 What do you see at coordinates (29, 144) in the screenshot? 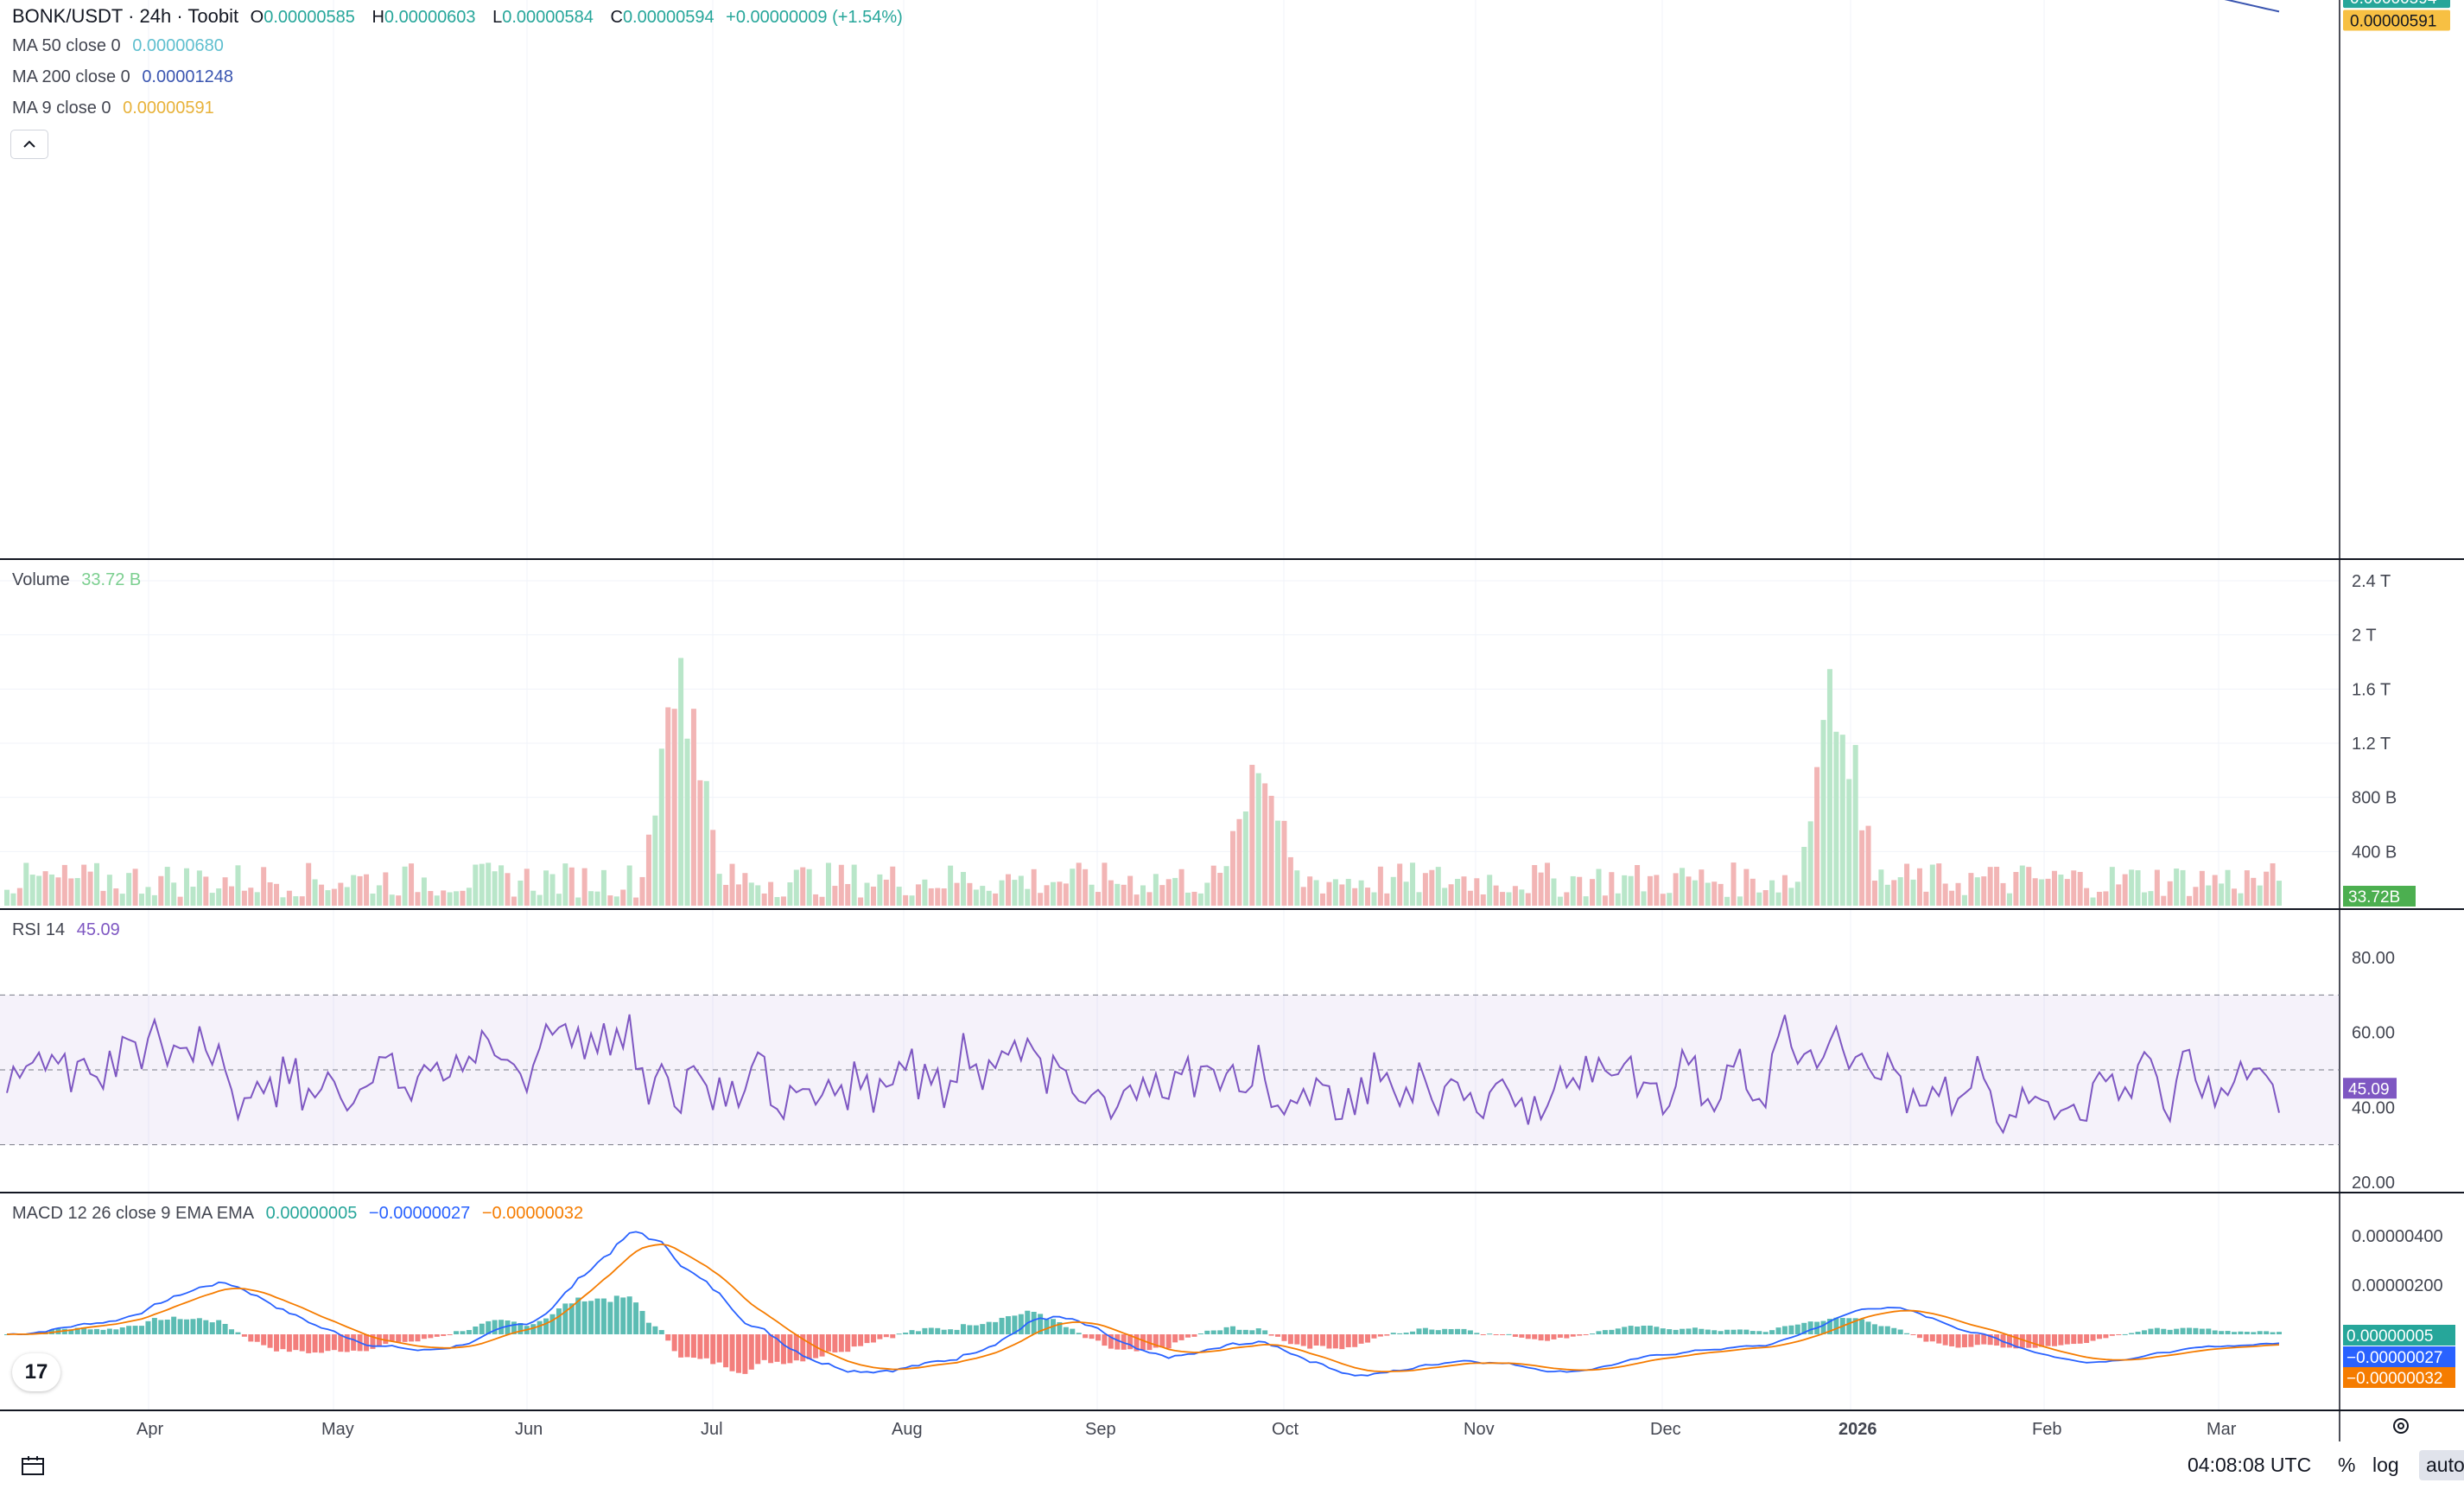
I see `collapse-legend-button` at bounding box center [29, 144].